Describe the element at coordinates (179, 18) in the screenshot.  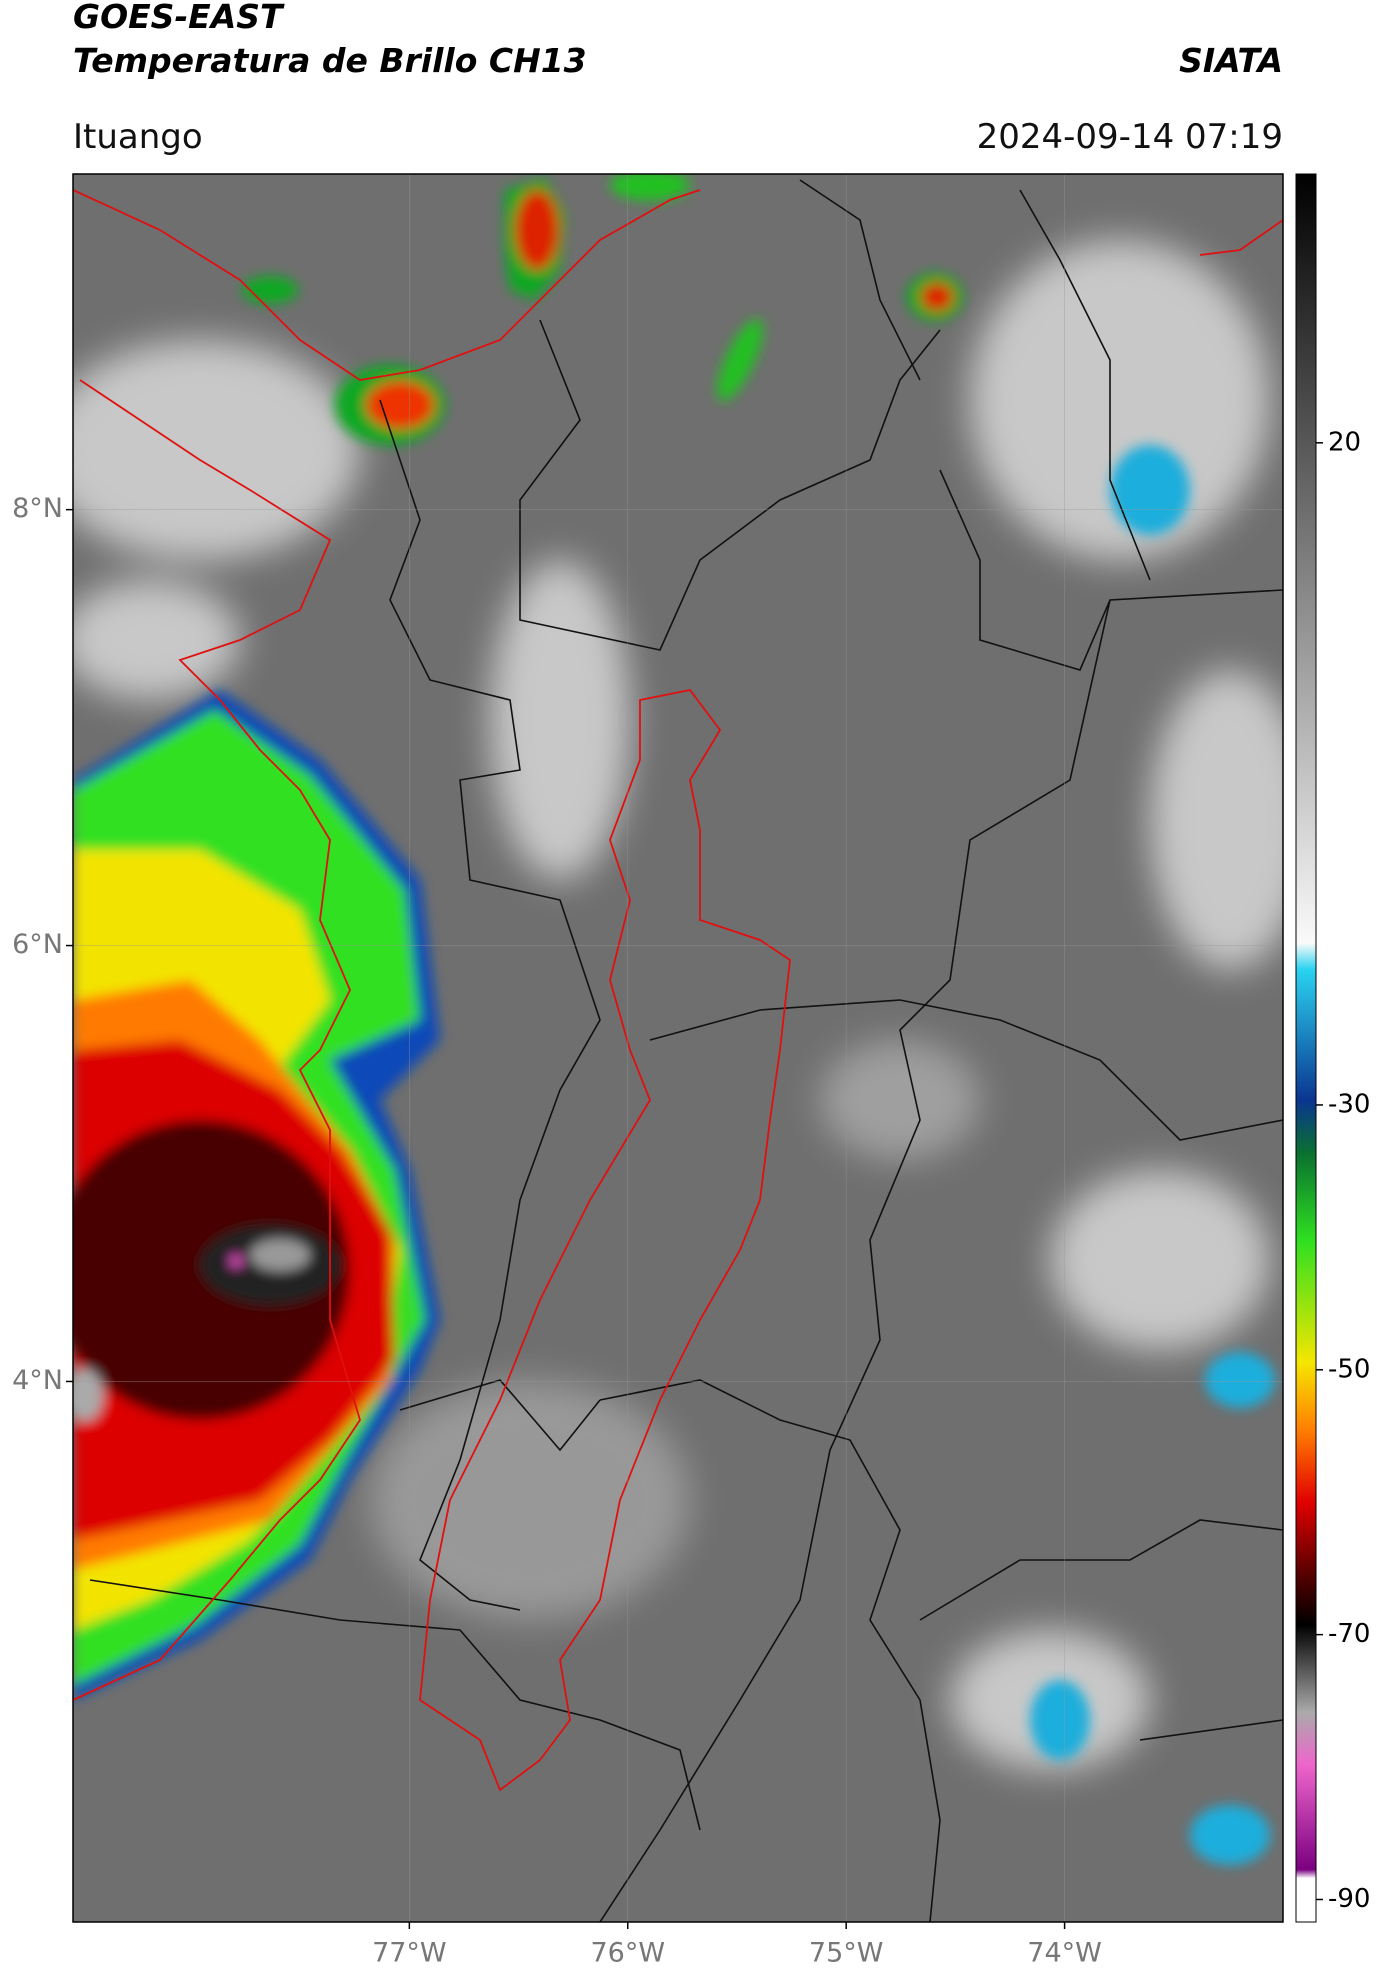
I see `title-line: GOES-EAST` at that location.